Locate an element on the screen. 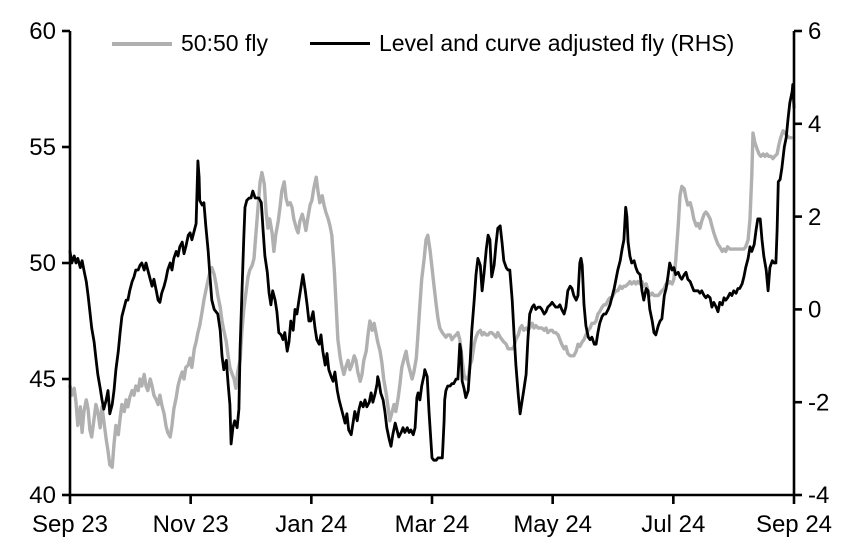 The height and width of the screenshot is (551, 852). right-axis-tick-label: 2 is located at coordinates (814, 217).